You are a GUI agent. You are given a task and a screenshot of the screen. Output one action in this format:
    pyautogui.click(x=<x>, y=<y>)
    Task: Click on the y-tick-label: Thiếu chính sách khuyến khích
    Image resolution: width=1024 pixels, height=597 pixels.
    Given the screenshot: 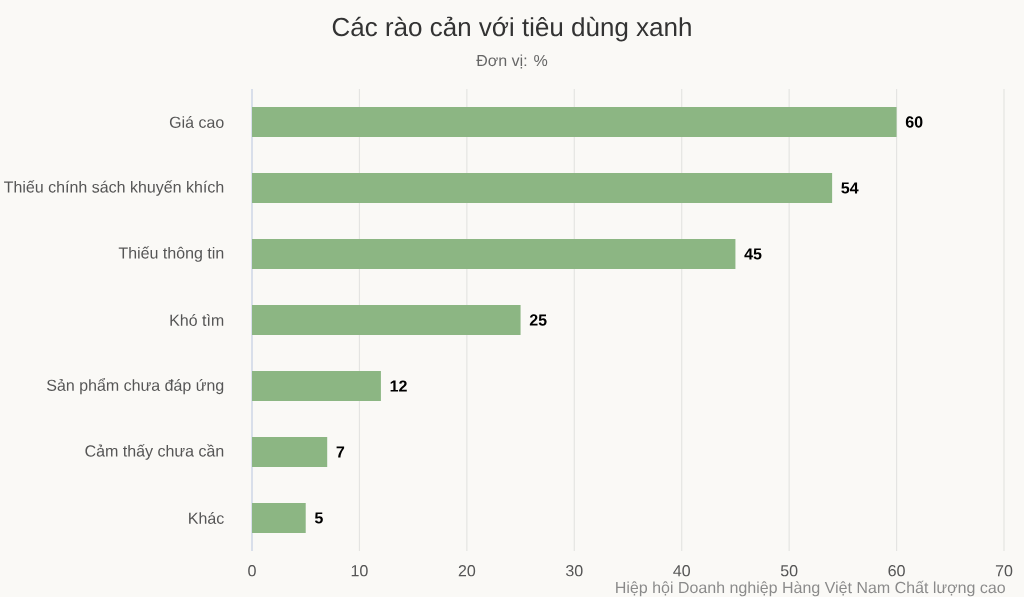 What is the action you would take?
    pyautogui.click(x=114, y=188)
    